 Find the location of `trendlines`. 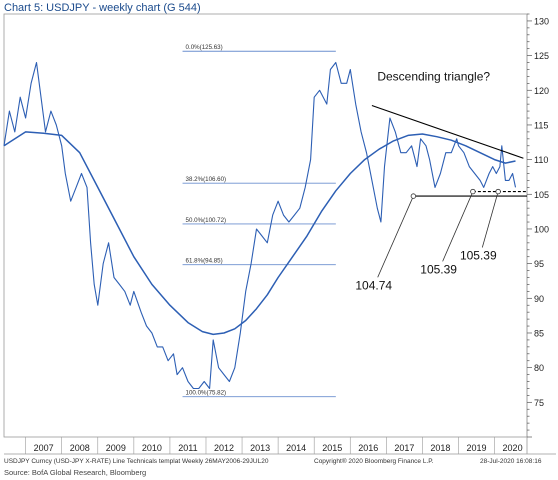

trendlines is located at coordinates (449, 151).